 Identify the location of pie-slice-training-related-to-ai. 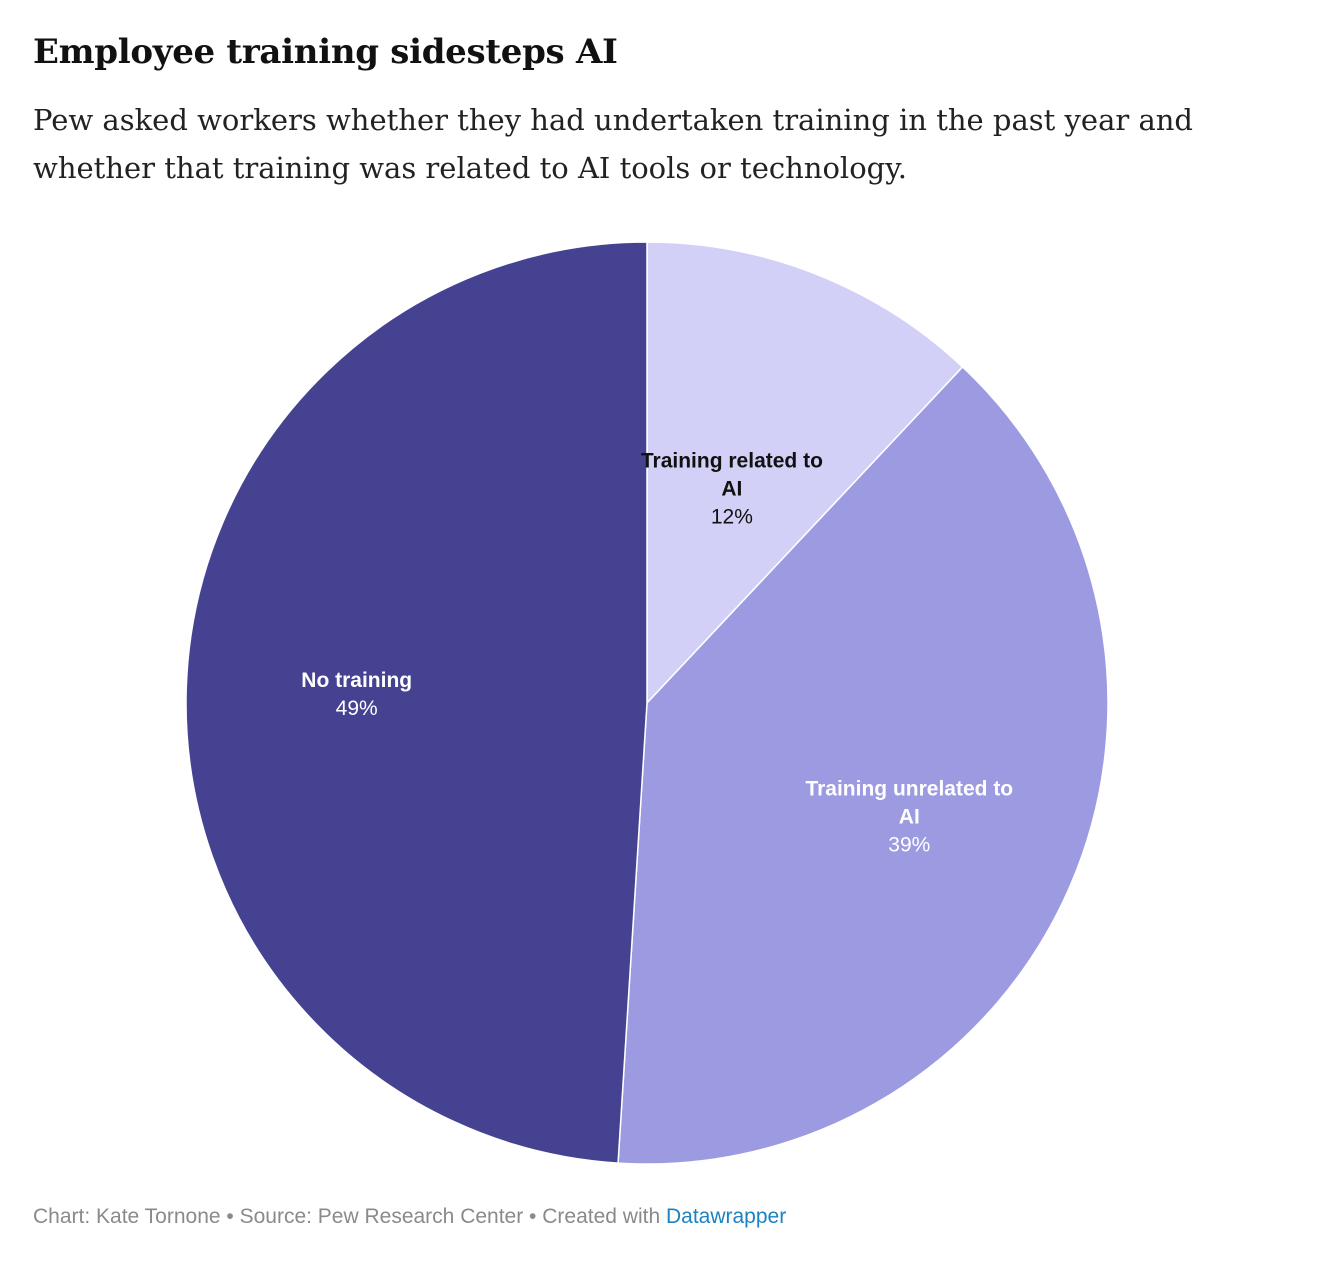
(805, 472).